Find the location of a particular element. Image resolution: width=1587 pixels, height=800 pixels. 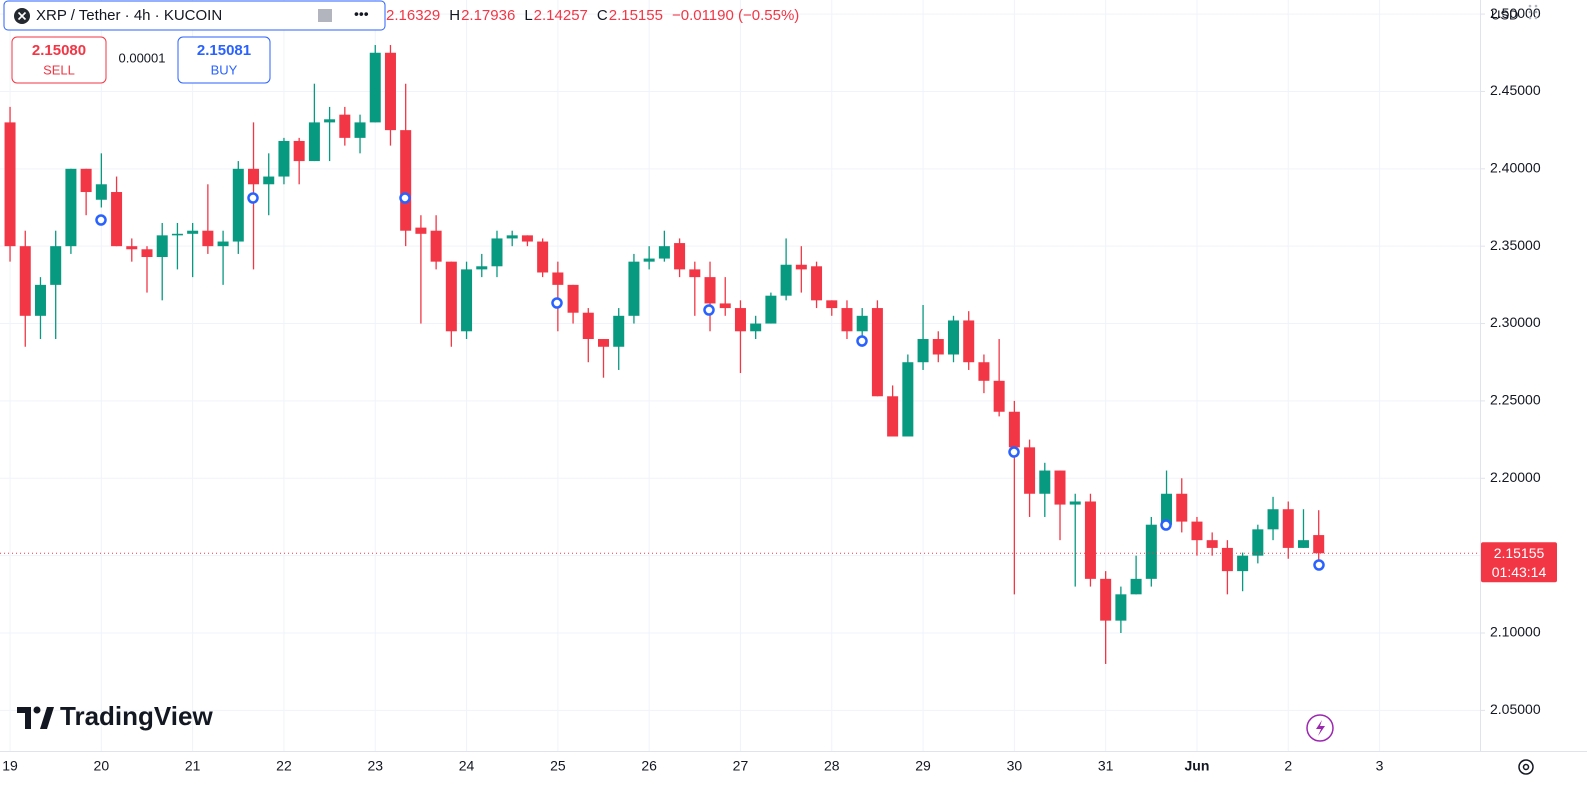

flag-icon is located at coordinates (325, 15).